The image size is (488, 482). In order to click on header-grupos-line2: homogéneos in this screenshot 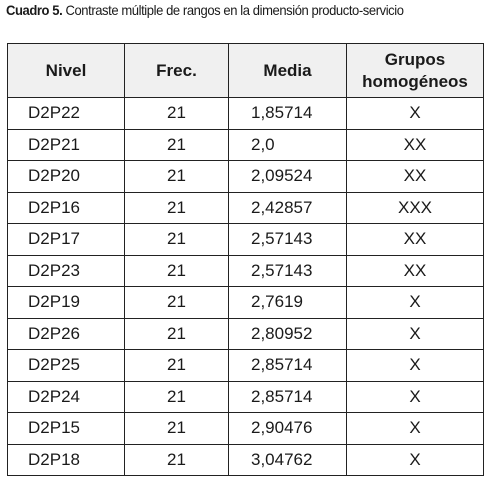, I will do `click(415, 81)`.